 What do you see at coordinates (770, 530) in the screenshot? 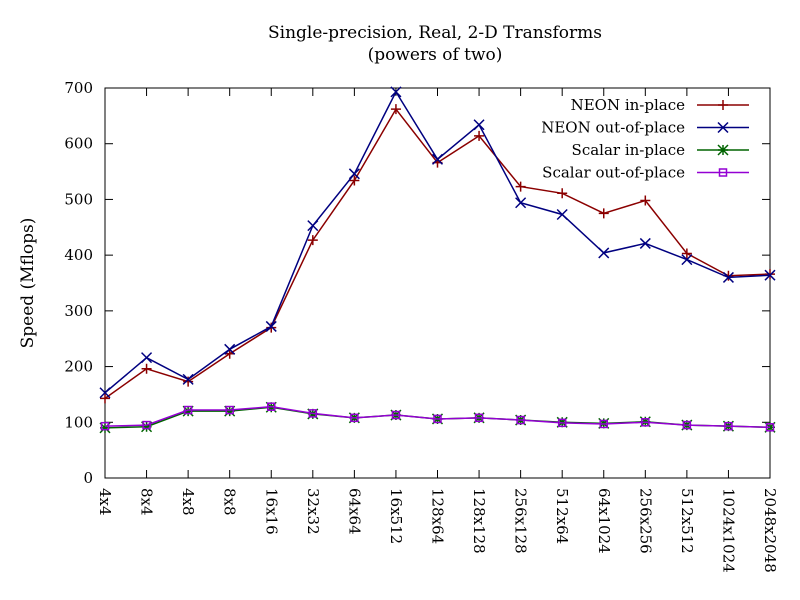
I see `x-tick-label: 2048x2048` at bounding box center [770, 530].